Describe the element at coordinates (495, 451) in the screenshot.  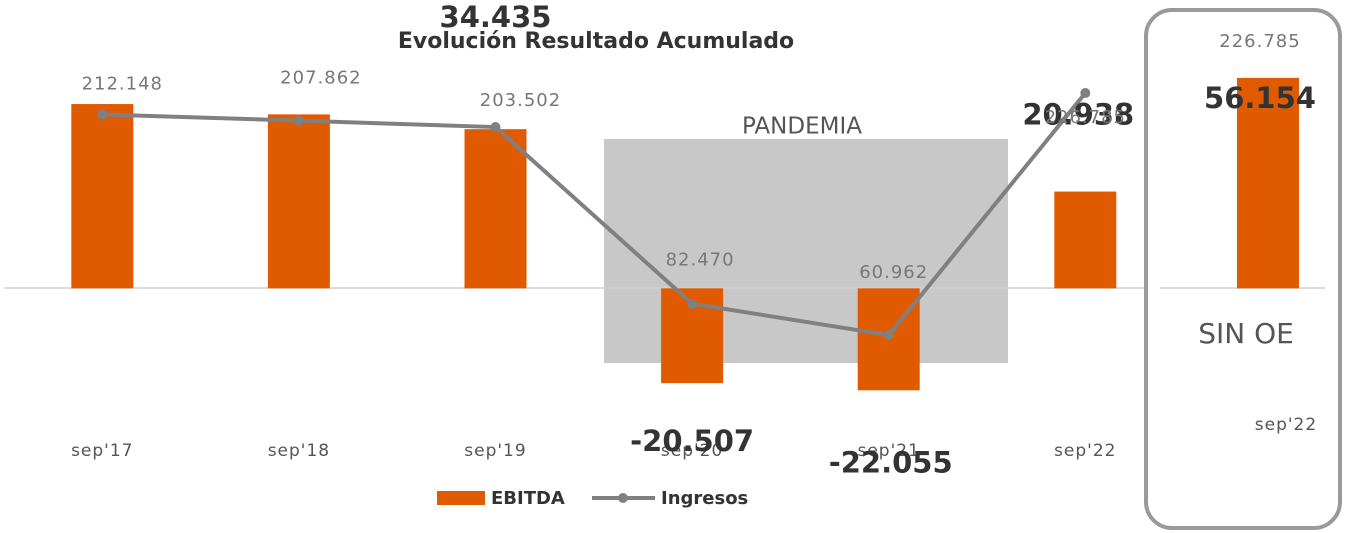
I see `x-tick-label: sep'19` at that location.